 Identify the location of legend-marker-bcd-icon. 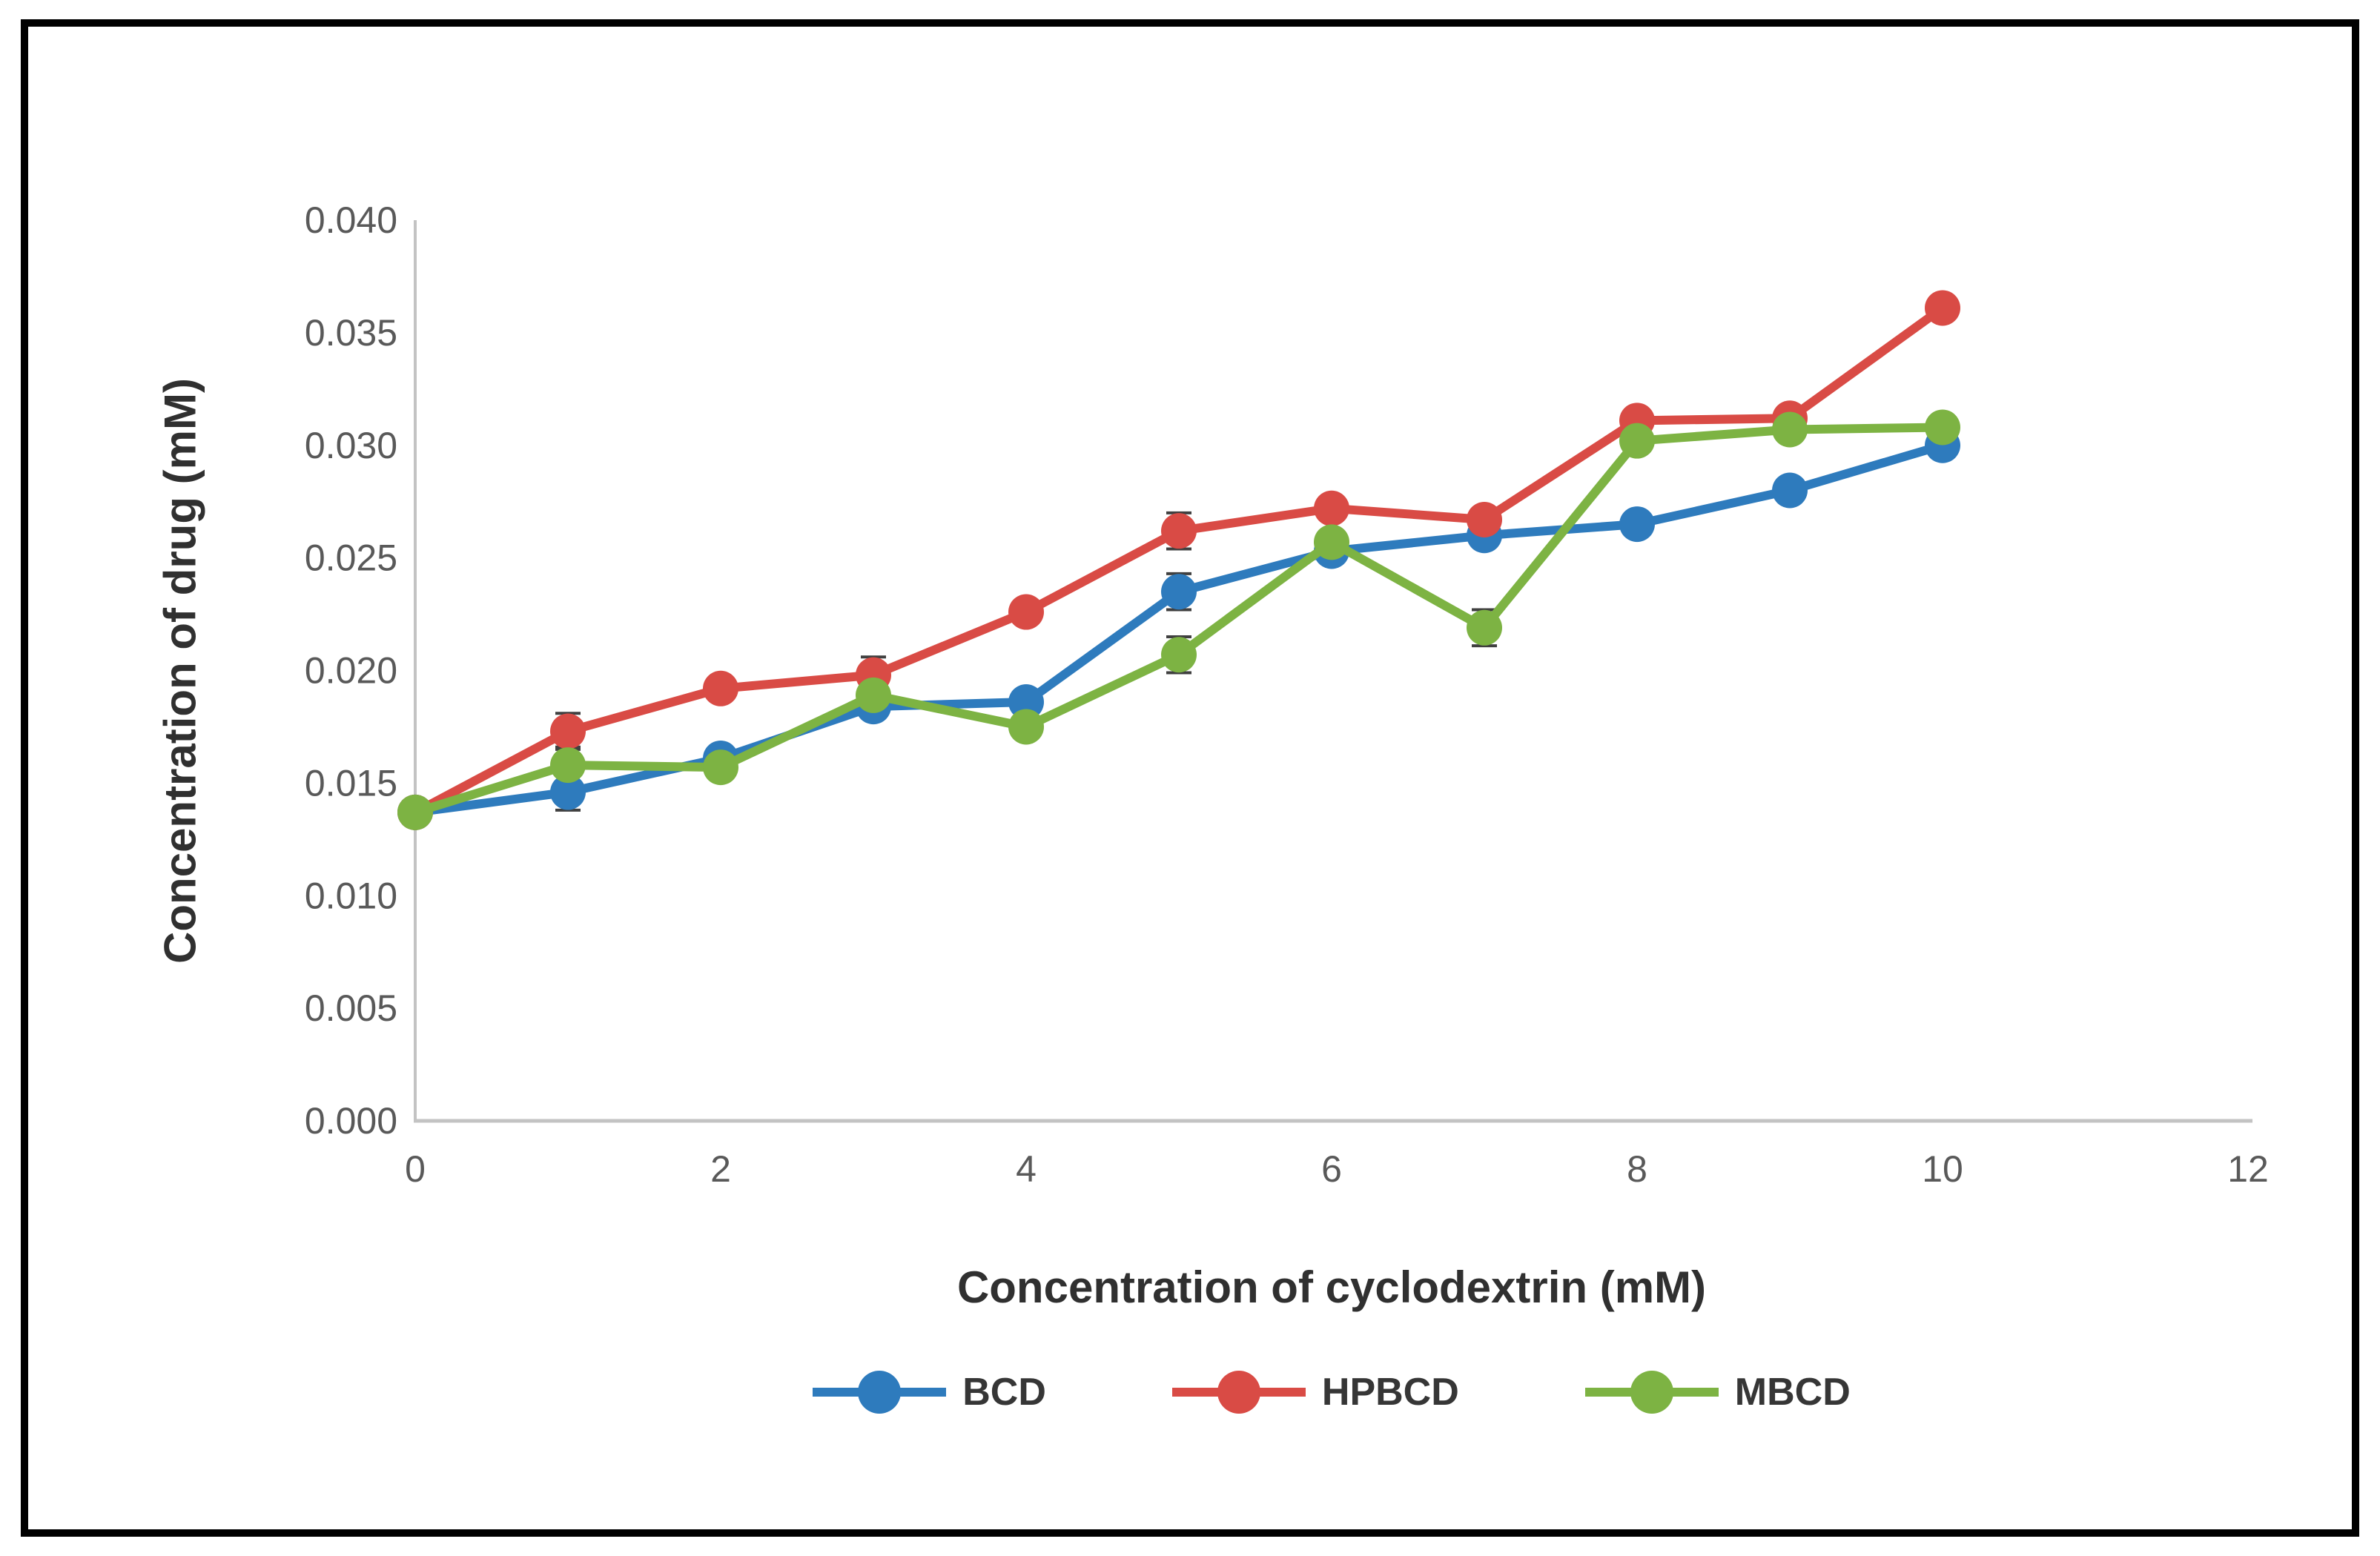
(880, 1392).